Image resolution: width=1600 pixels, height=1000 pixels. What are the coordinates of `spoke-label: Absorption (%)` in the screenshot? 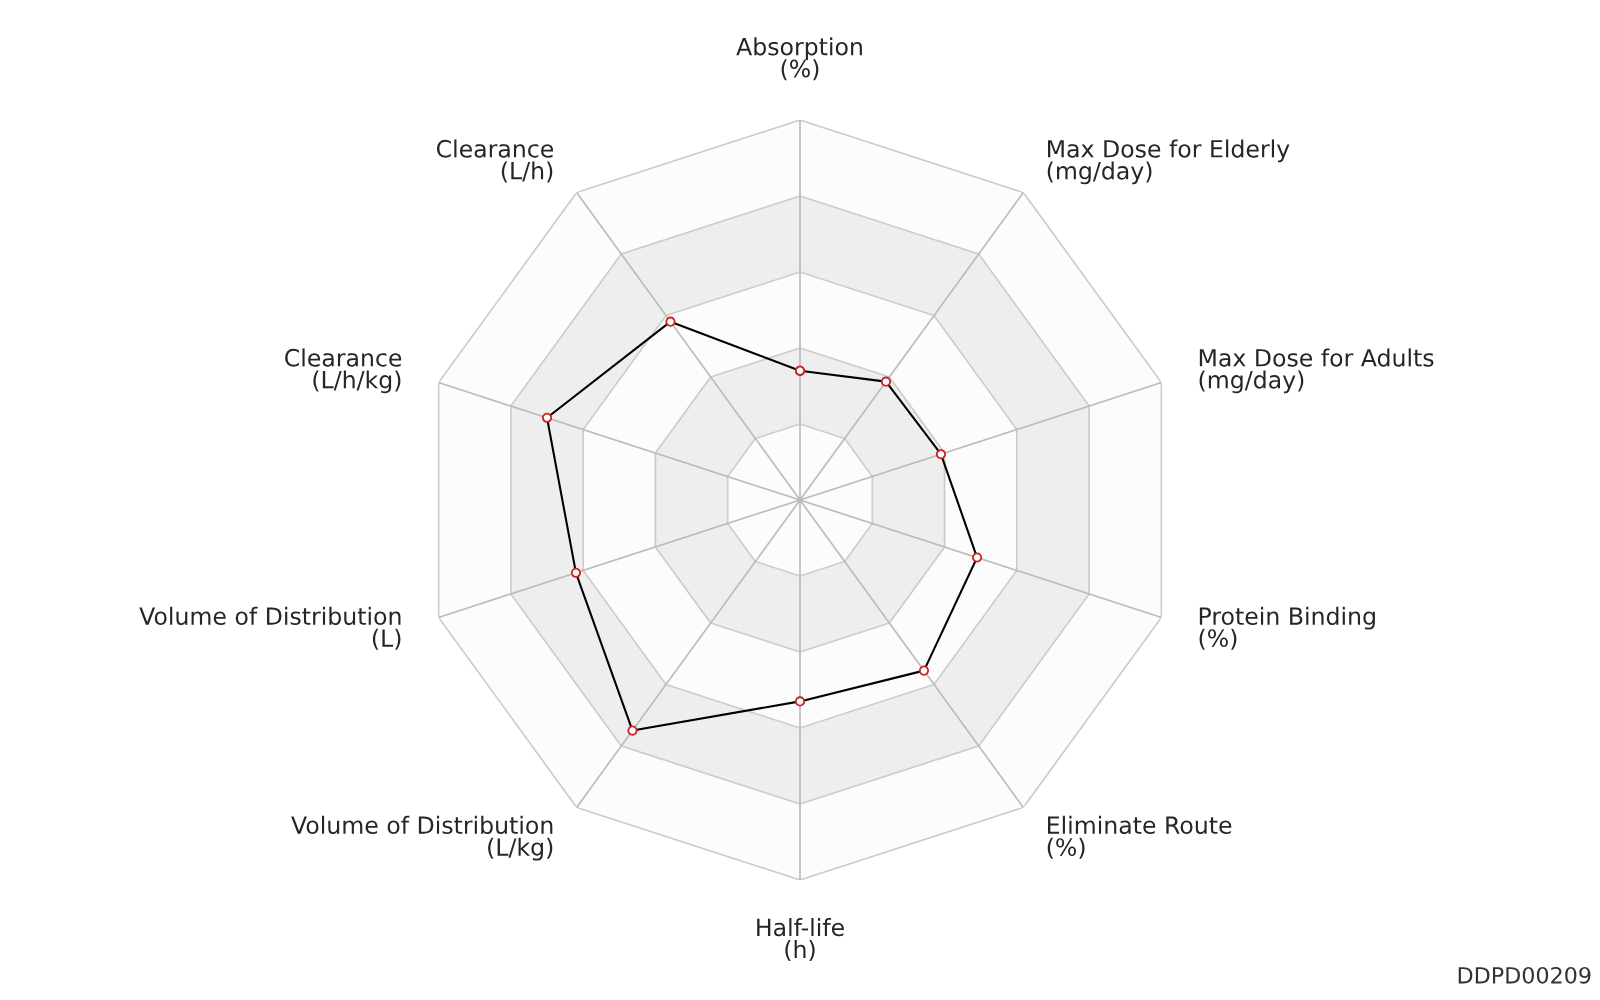 It's located at (799, 59).